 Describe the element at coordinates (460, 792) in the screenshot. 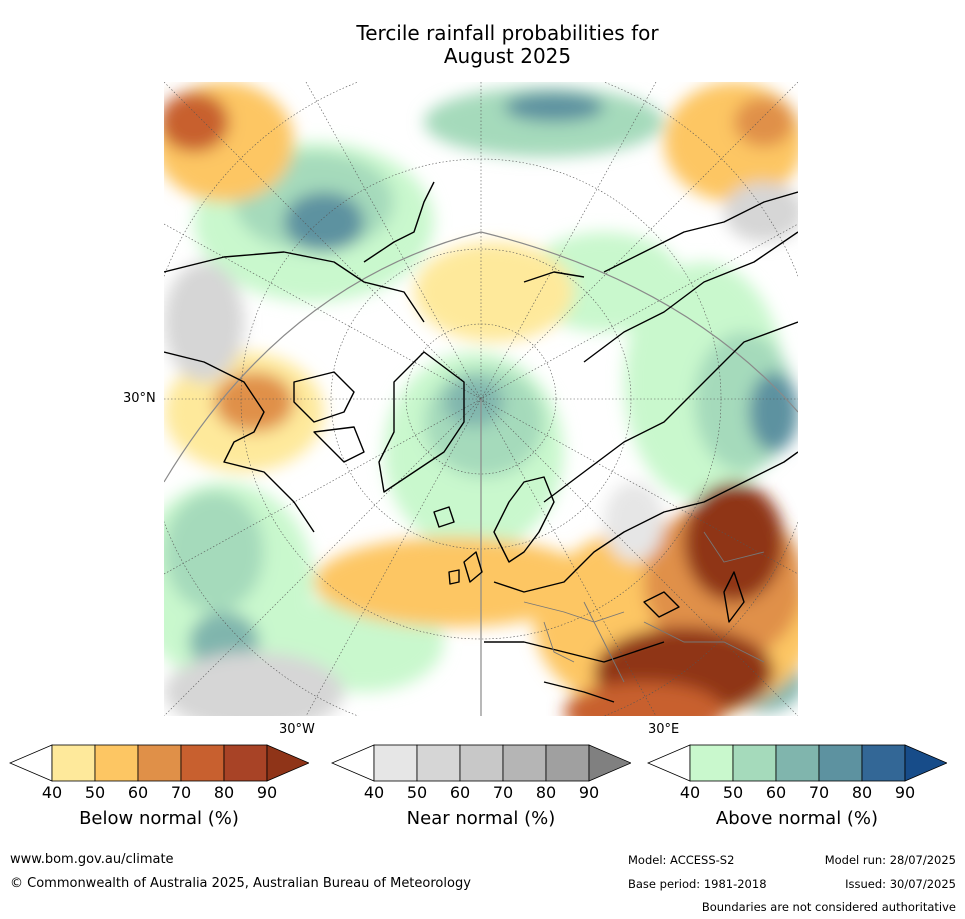

I see `cb-near-tick: 60` at that location.